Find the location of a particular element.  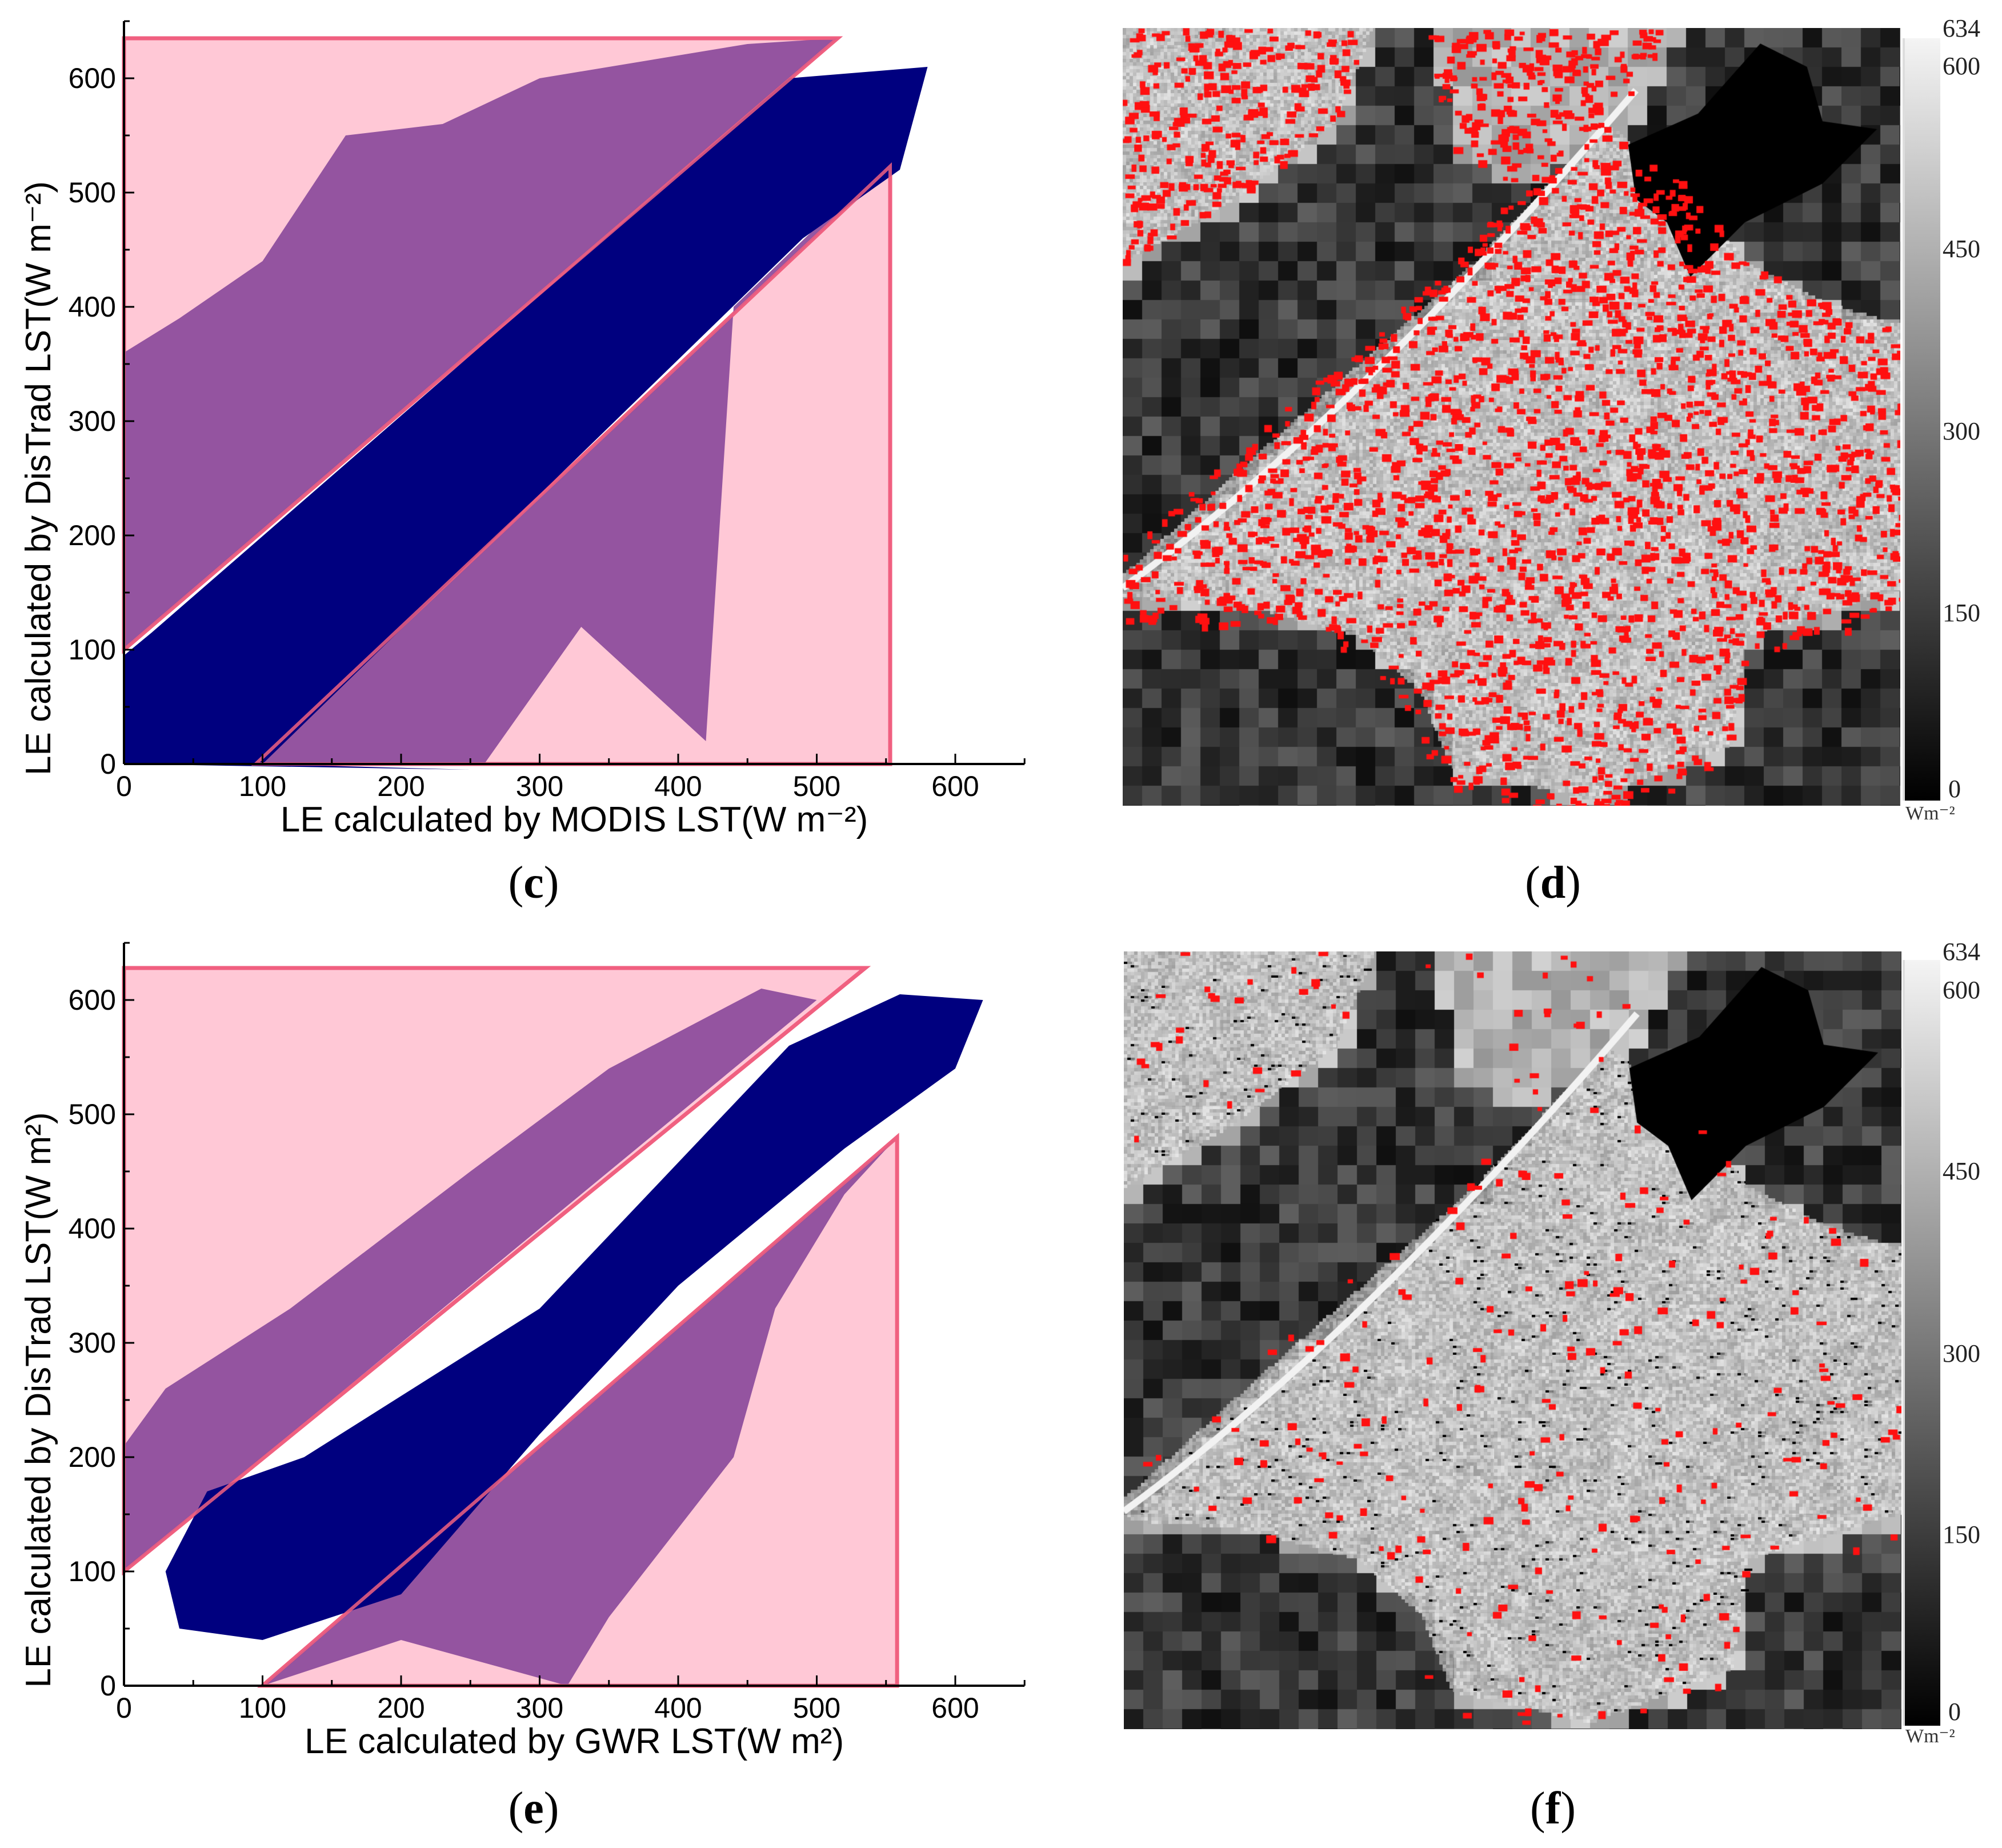

colorbar-f-tick: 600 is located at coordinates (1962, 990).